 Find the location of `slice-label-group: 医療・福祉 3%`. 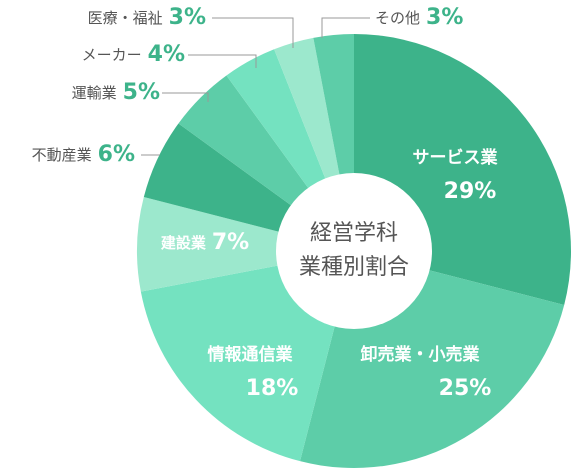

slice-label-group: 医療・福祉 3% is located at coordinates (147, 17).